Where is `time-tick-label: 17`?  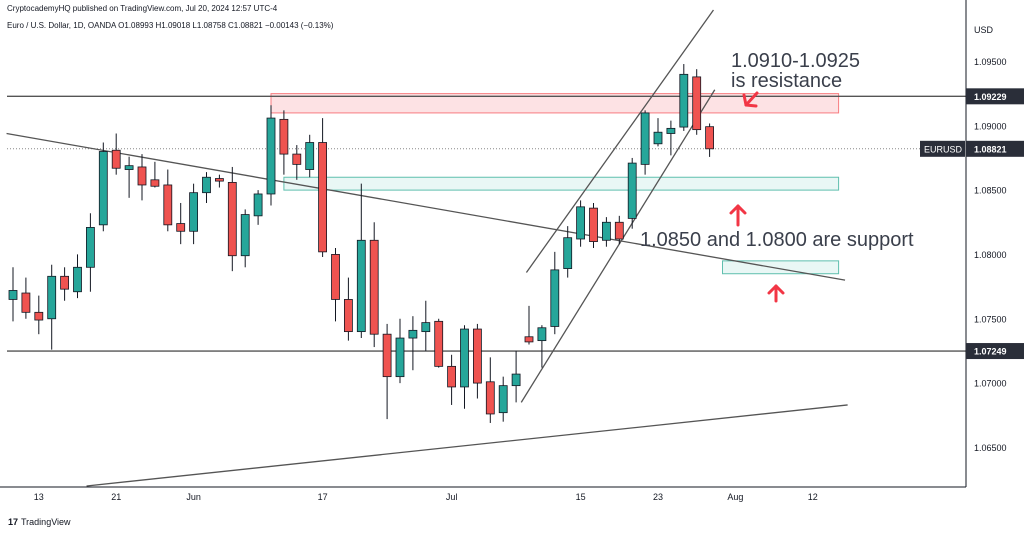
time-tick-label: 17 is located at coordinates (323, 497).